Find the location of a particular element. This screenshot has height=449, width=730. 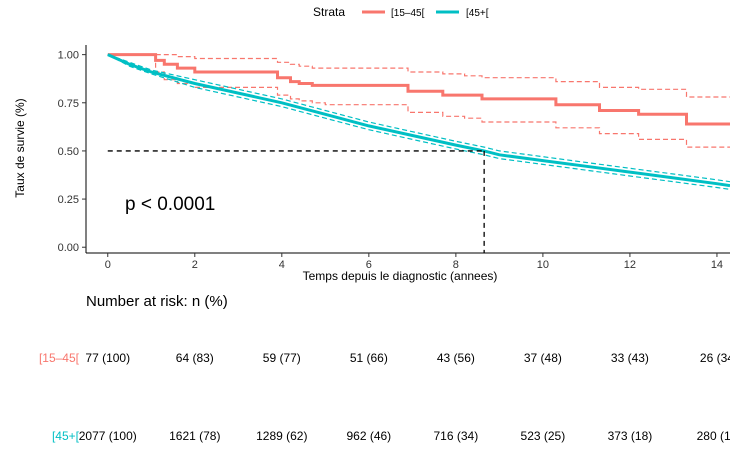

risk-cell: 43 (56) is located at coordinates (456, 358).